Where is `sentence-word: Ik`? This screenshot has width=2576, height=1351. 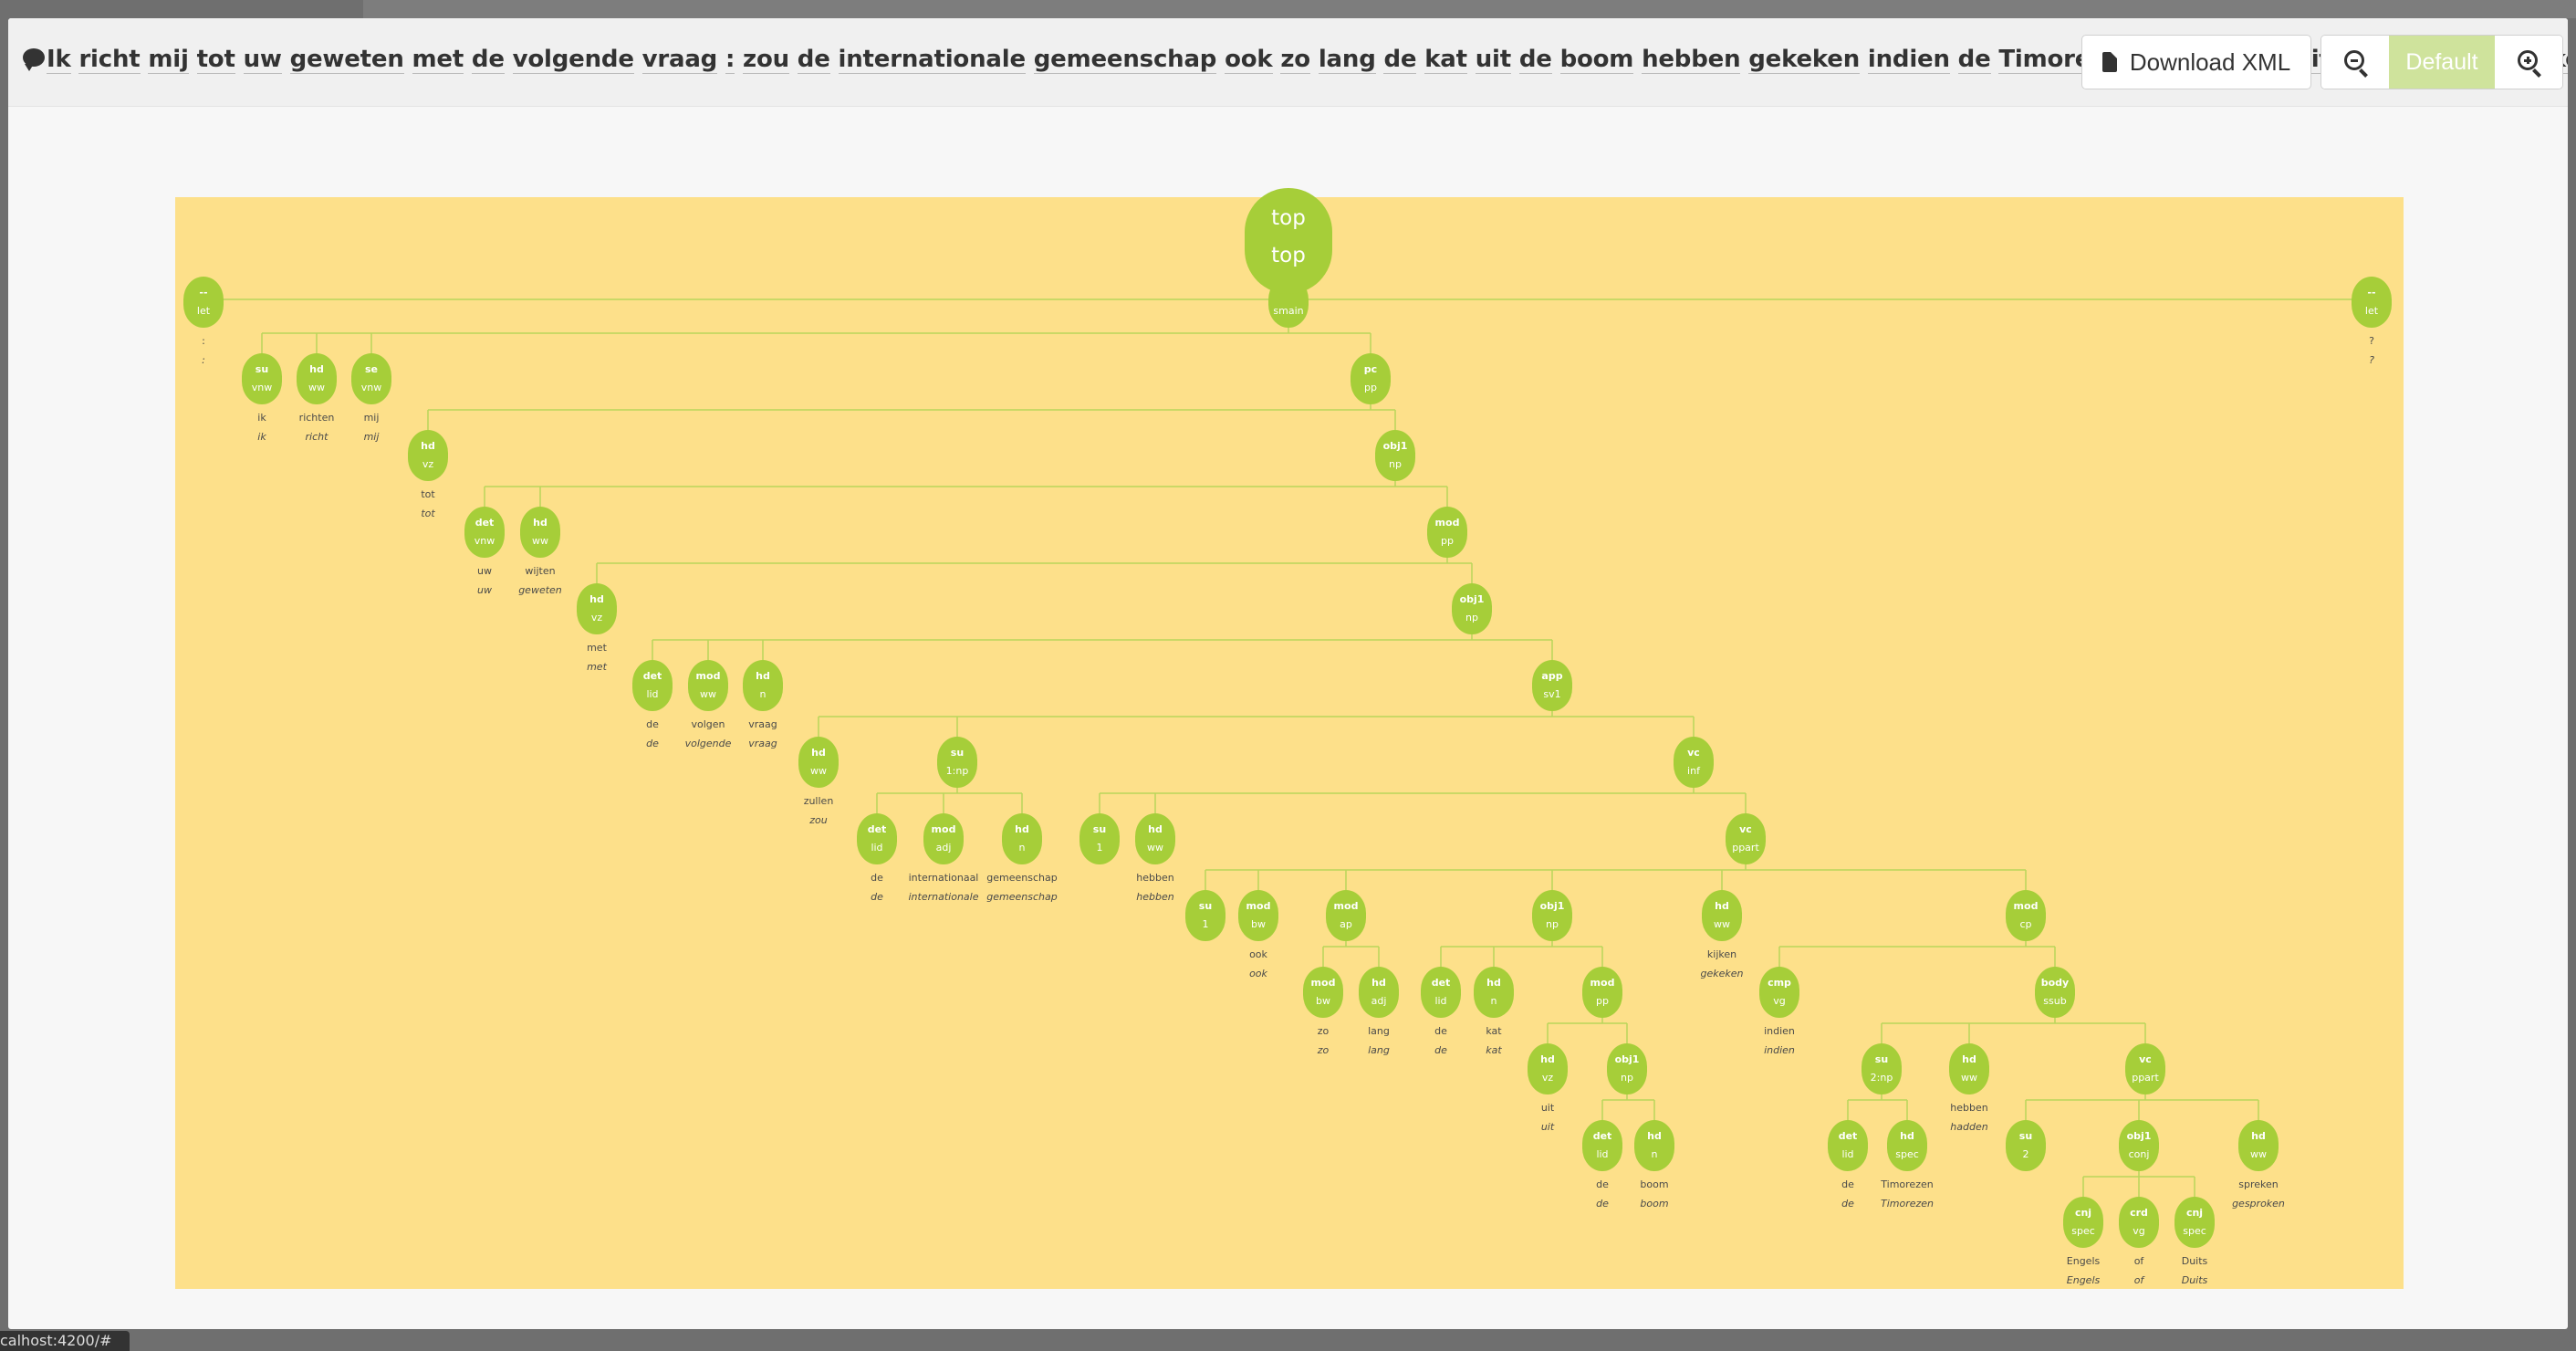 sentence-word: Ik is located at coordinates (59, 60).